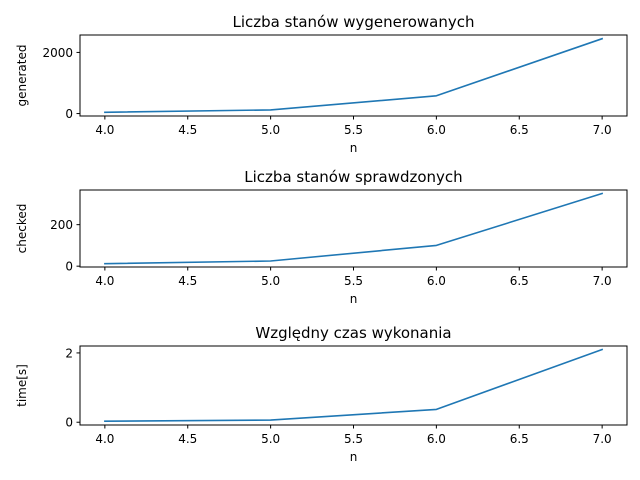  I want to click on y-tick-label: 2, so click(69, 353).